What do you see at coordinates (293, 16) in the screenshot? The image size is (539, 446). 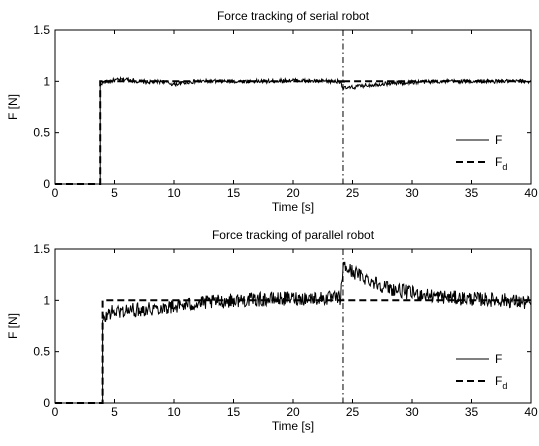 I see `chart-title: Force tracking of serial robot` at bounding box center [293, 16].